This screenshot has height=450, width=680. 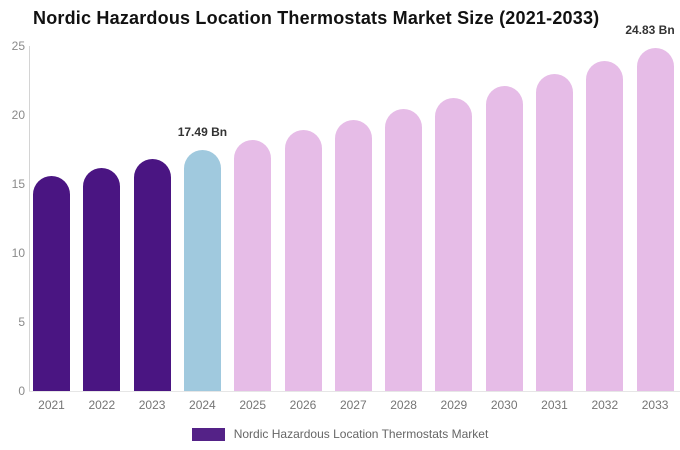 I want to click on bar-2025, so click(x=253, y=265).